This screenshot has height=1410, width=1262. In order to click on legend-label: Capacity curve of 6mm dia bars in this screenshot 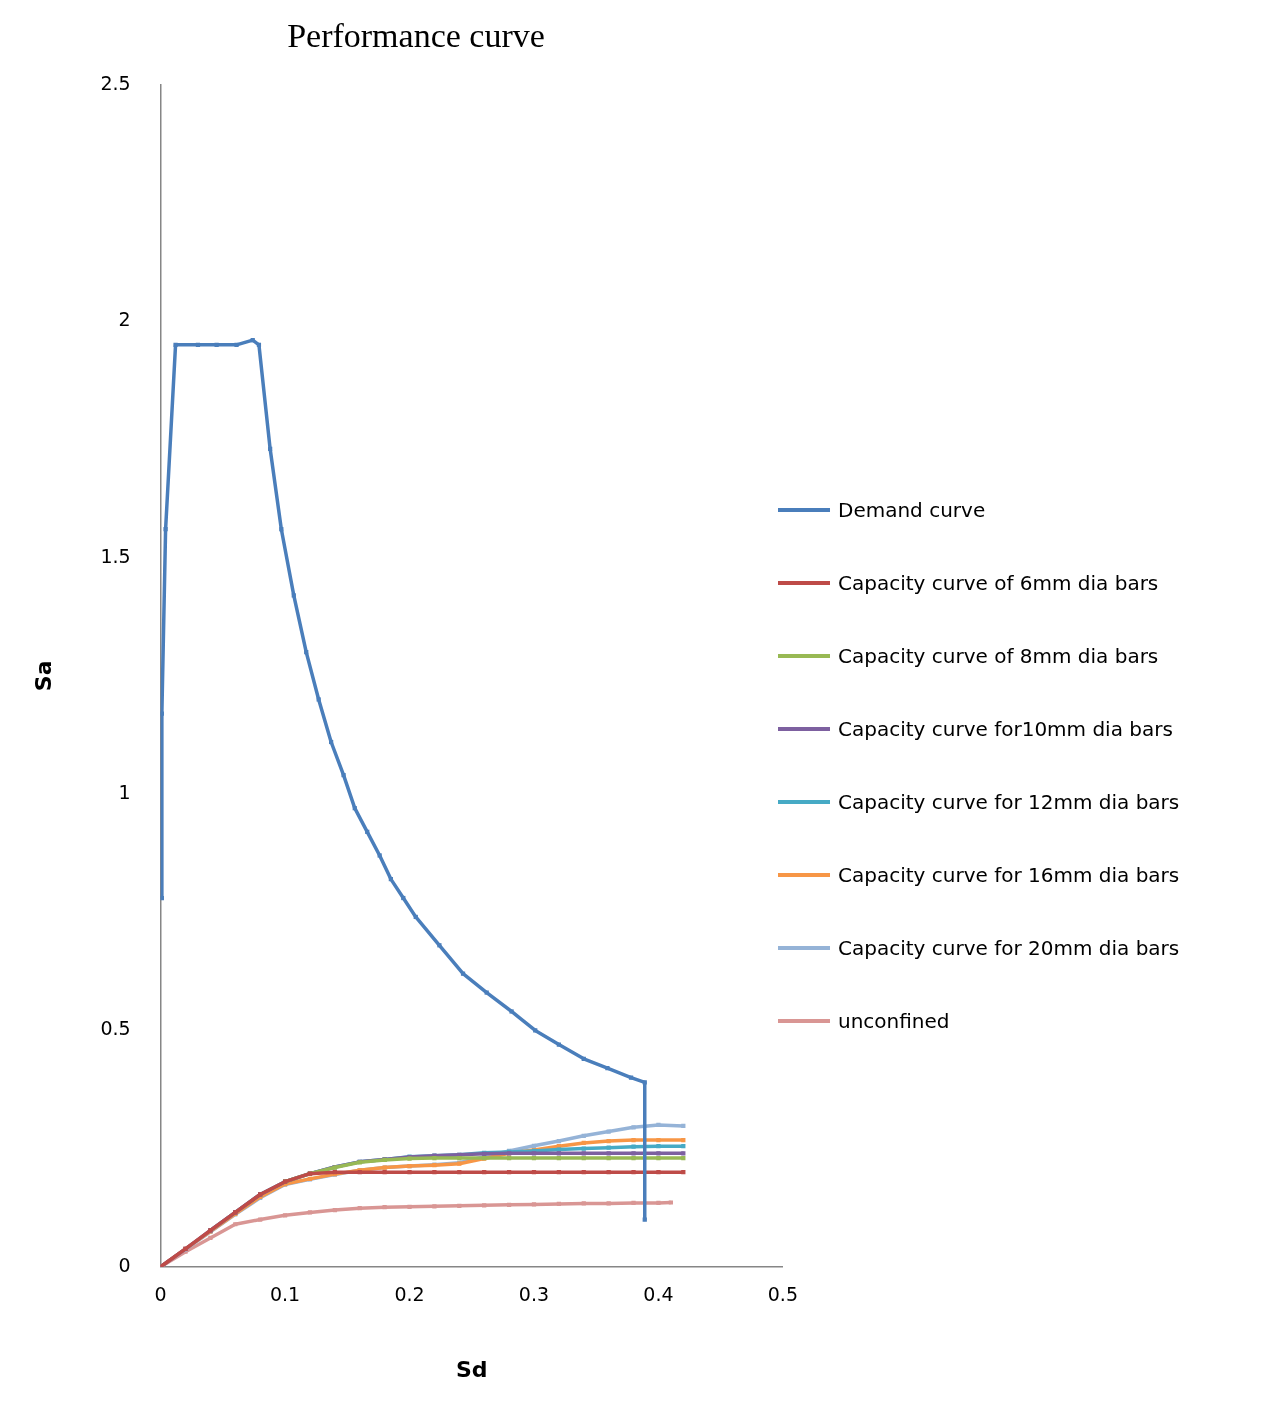, I will do `click(998, 582)`.